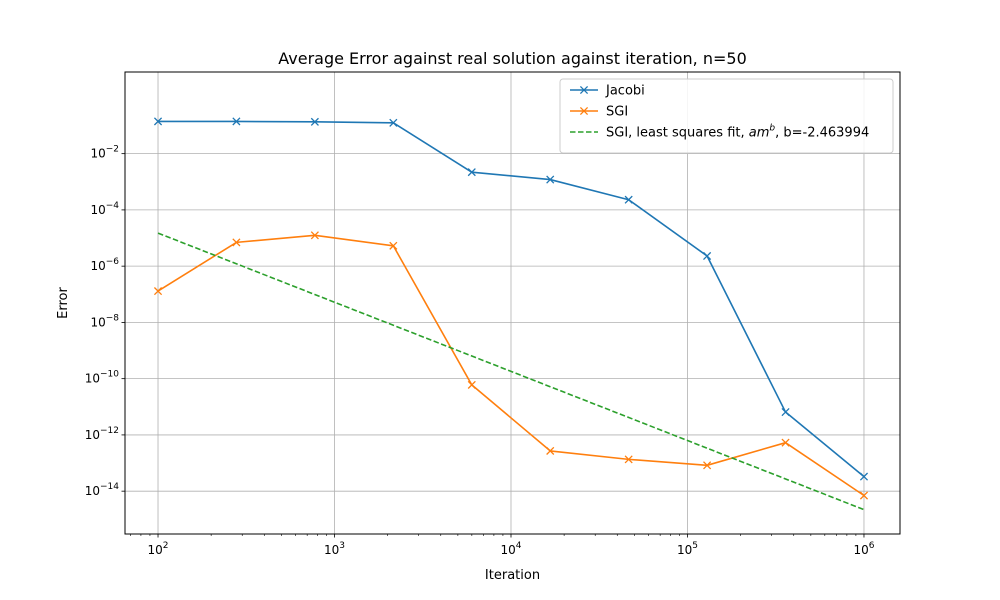 The width and height of the screenshot is (1000, 600). I want to click on x-tick-label-exponent: 2, so click(166, 546).